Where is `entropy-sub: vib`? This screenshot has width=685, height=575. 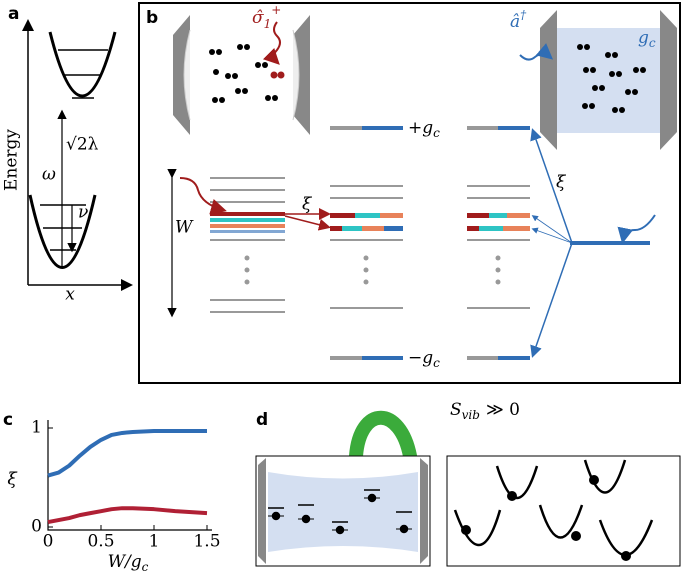
entropy-sub: vib is located at coordinates (471, 415).